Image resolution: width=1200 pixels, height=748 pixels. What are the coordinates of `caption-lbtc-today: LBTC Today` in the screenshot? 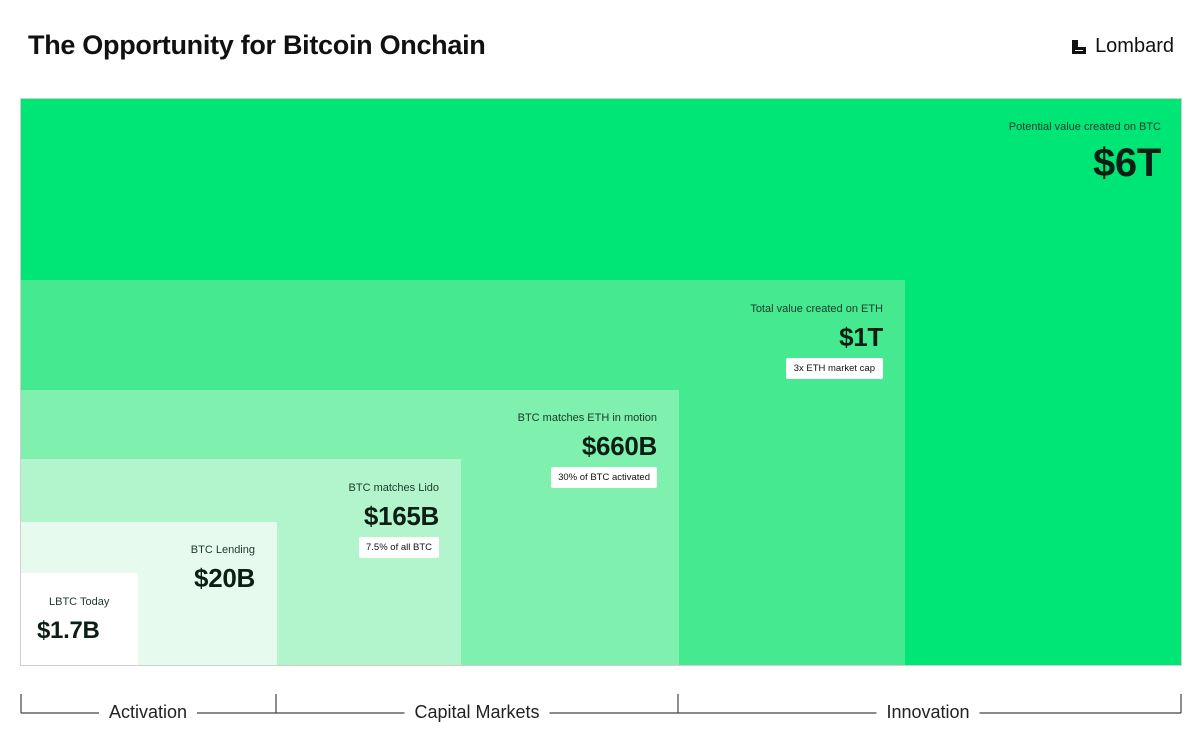 It's located at (79, 602).